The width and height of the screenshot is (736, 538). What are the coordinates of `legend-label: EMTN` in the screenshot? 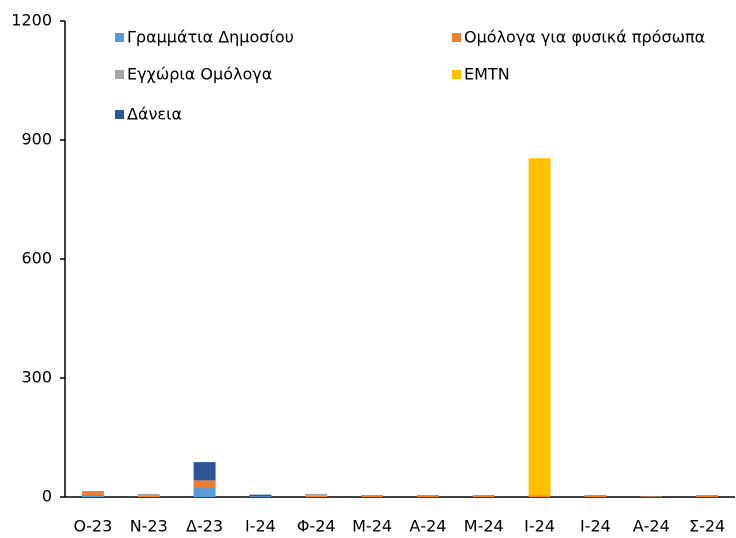 It's located at (487, 74).